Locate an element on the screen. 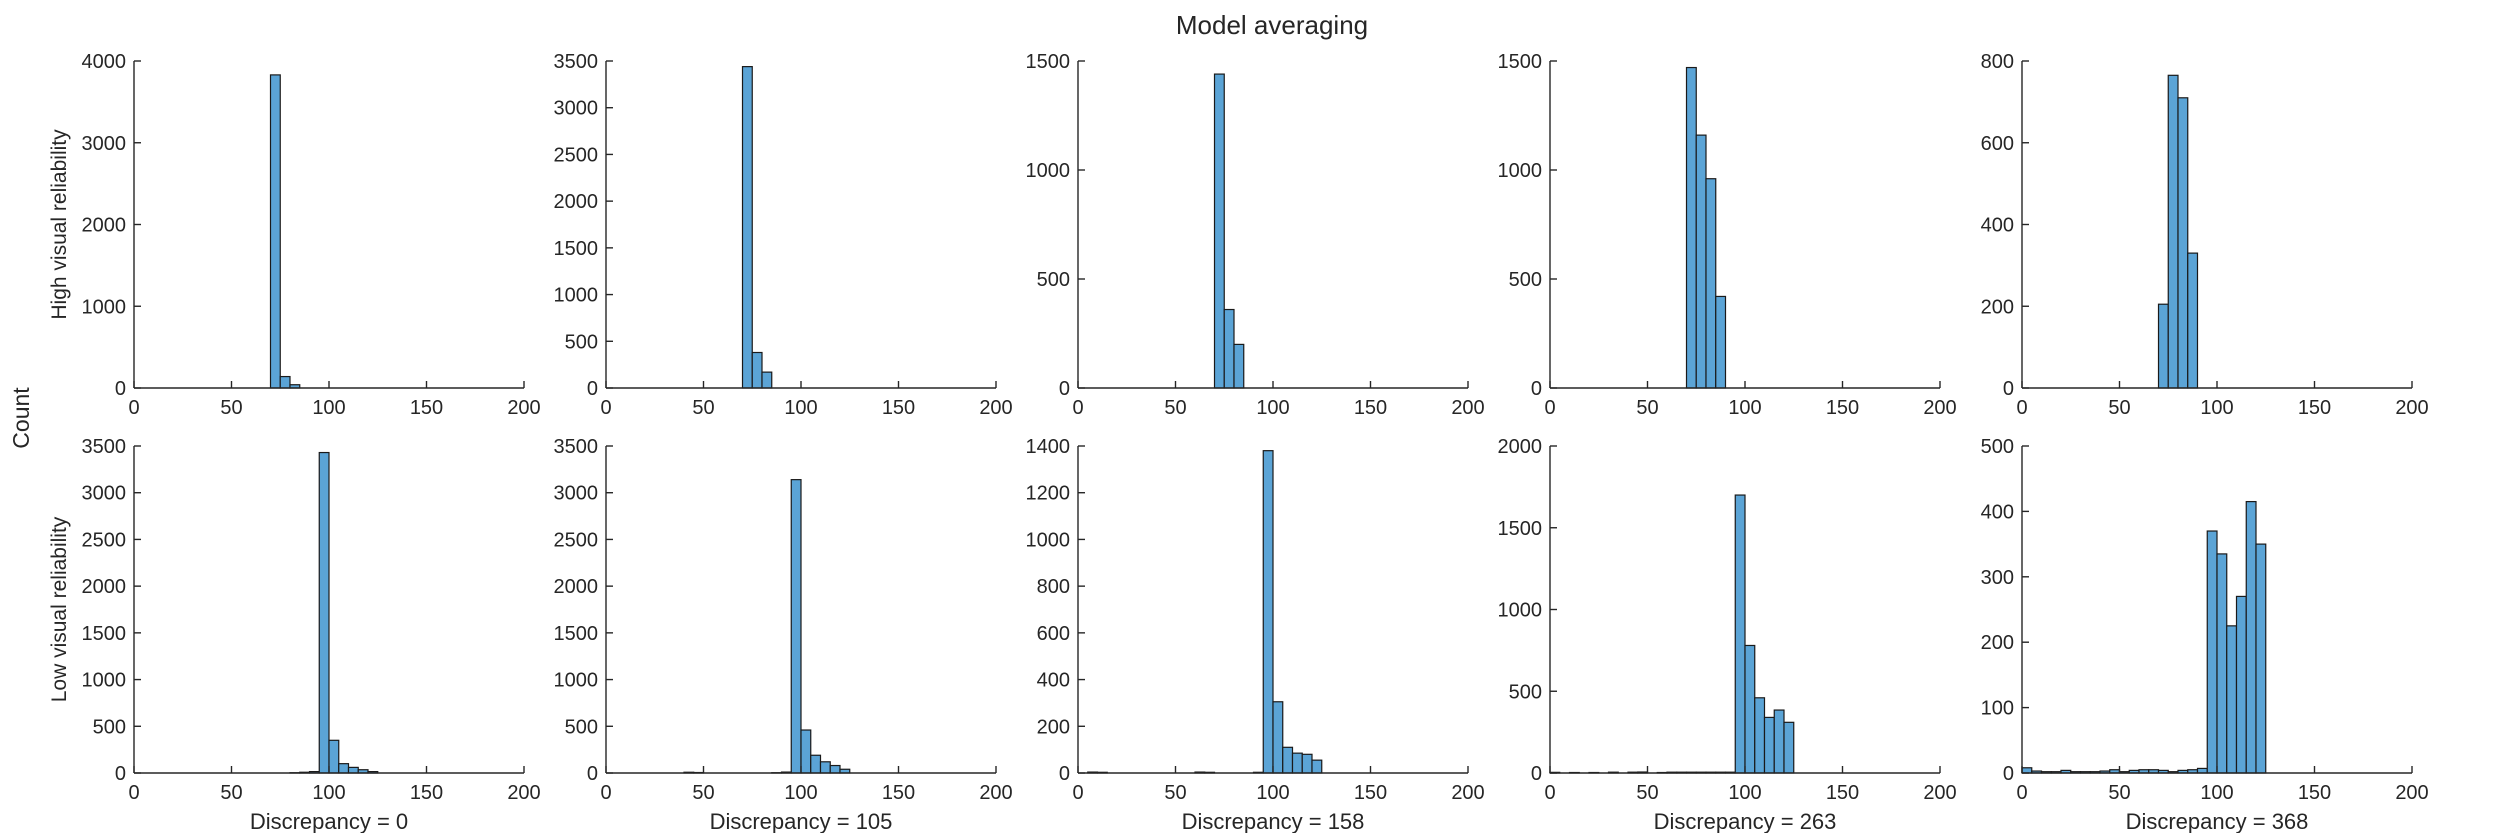 The width and height of the screenshot is (2500, 833). histogram-panel-r0c3: 0 50 100 150 200 0 500 1000 1500 is located at coordinates (1727, 235).